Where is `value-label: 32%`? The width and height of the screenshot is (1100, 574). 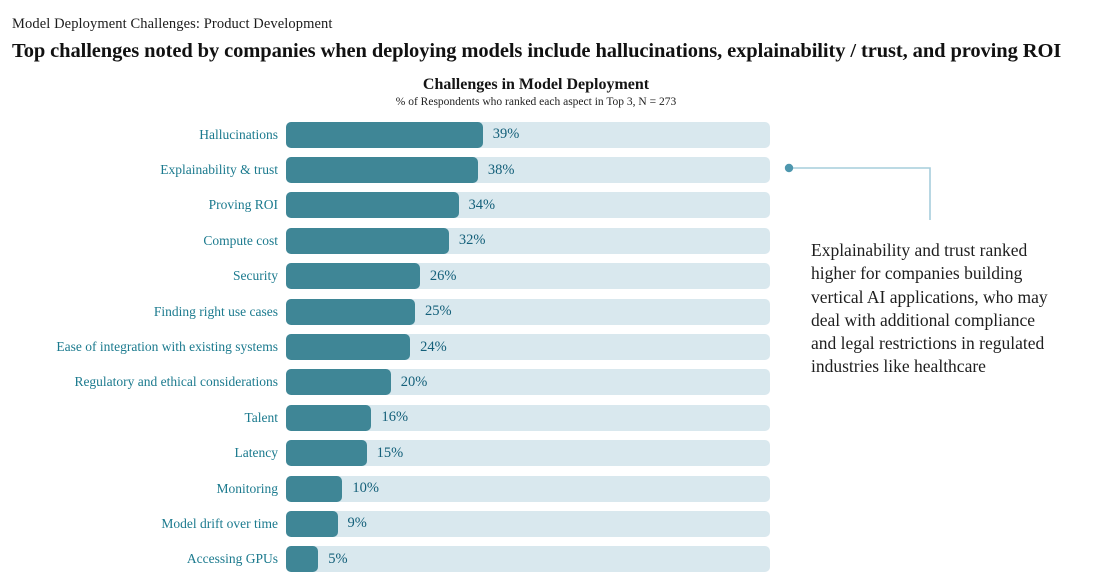
value-label: 32% is located at coordinates (472, 240).